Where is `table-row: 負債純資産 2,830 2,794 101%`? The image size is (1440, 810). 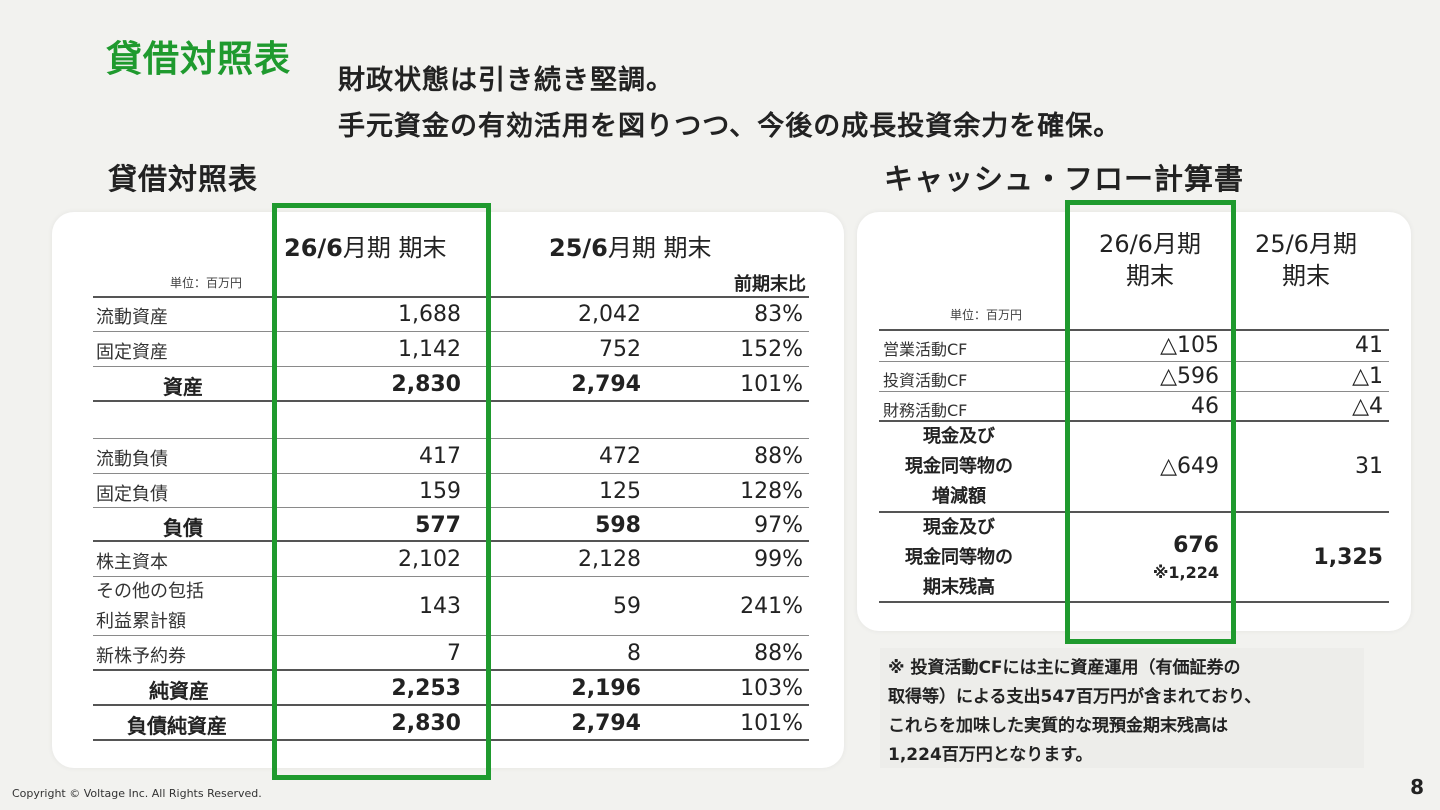 table-row: 負債純資産 2,830 2,794 101% is located at coordinates (451, 723).